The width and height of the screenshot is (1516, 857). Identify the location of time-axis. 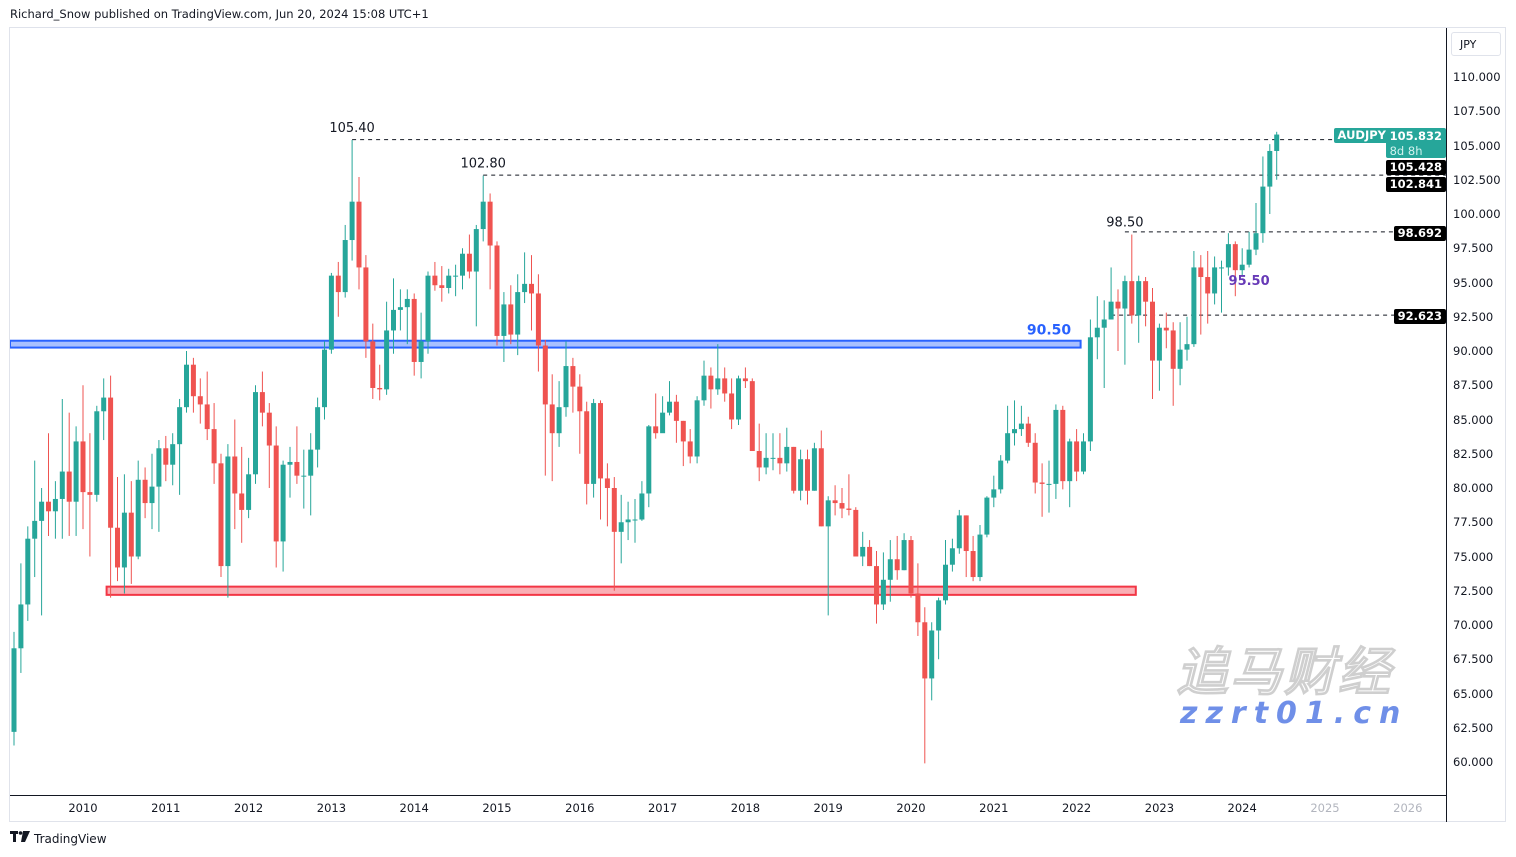
(728, 808).